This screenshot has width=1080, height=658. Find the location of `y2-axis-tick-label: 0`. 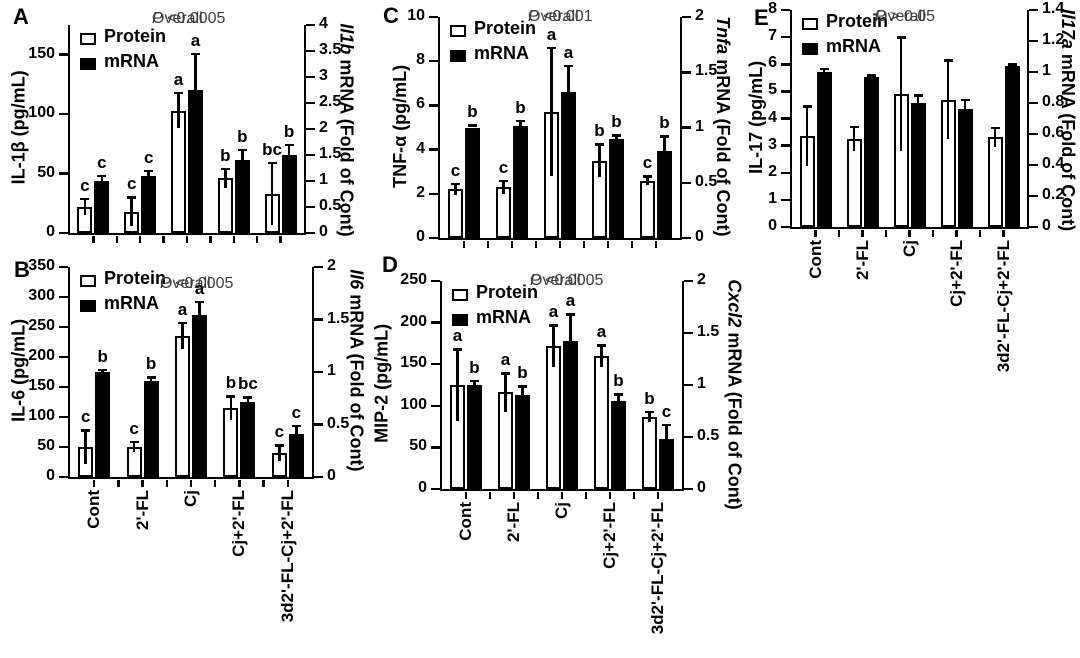

y2-axis-tick-label: 0 is located at coordinates (323, 231).